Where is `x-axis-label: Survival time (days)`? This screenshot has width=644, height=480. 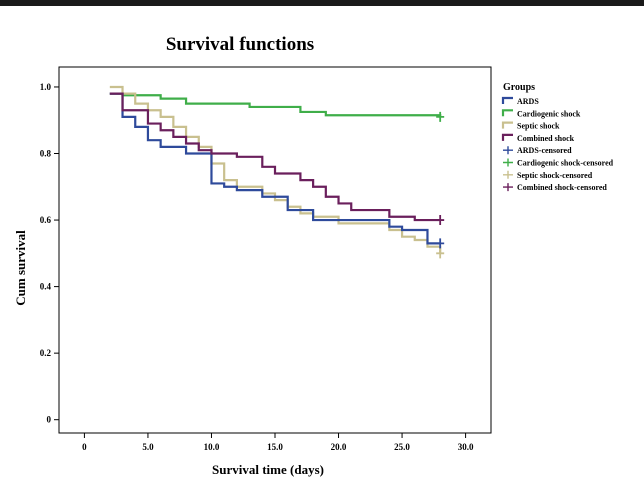 x-axis-label: Survival time (days) is located at coordinates (268, 469).